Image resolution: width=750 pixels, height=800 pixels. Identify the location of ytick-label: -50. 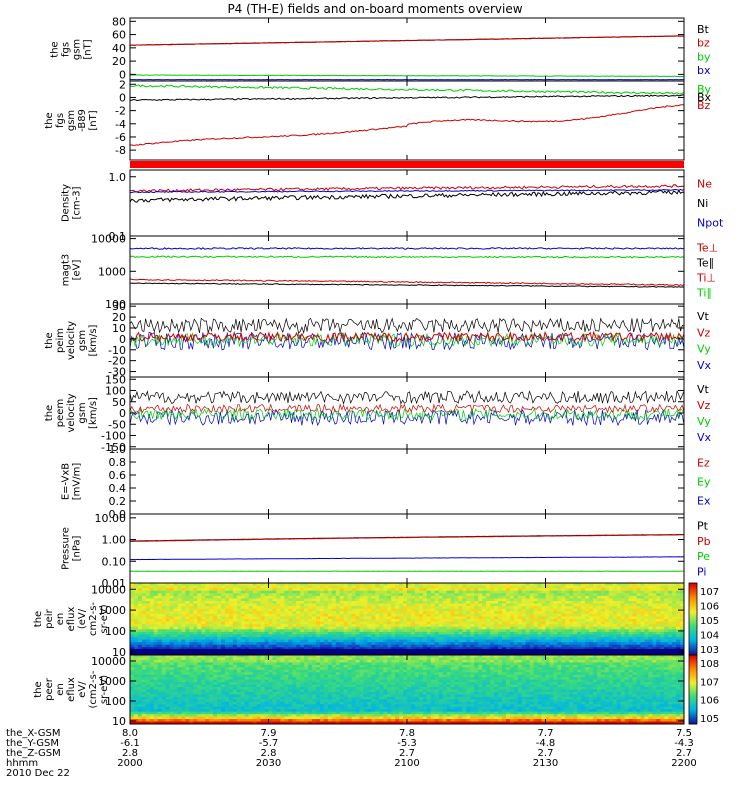
(117, 424).